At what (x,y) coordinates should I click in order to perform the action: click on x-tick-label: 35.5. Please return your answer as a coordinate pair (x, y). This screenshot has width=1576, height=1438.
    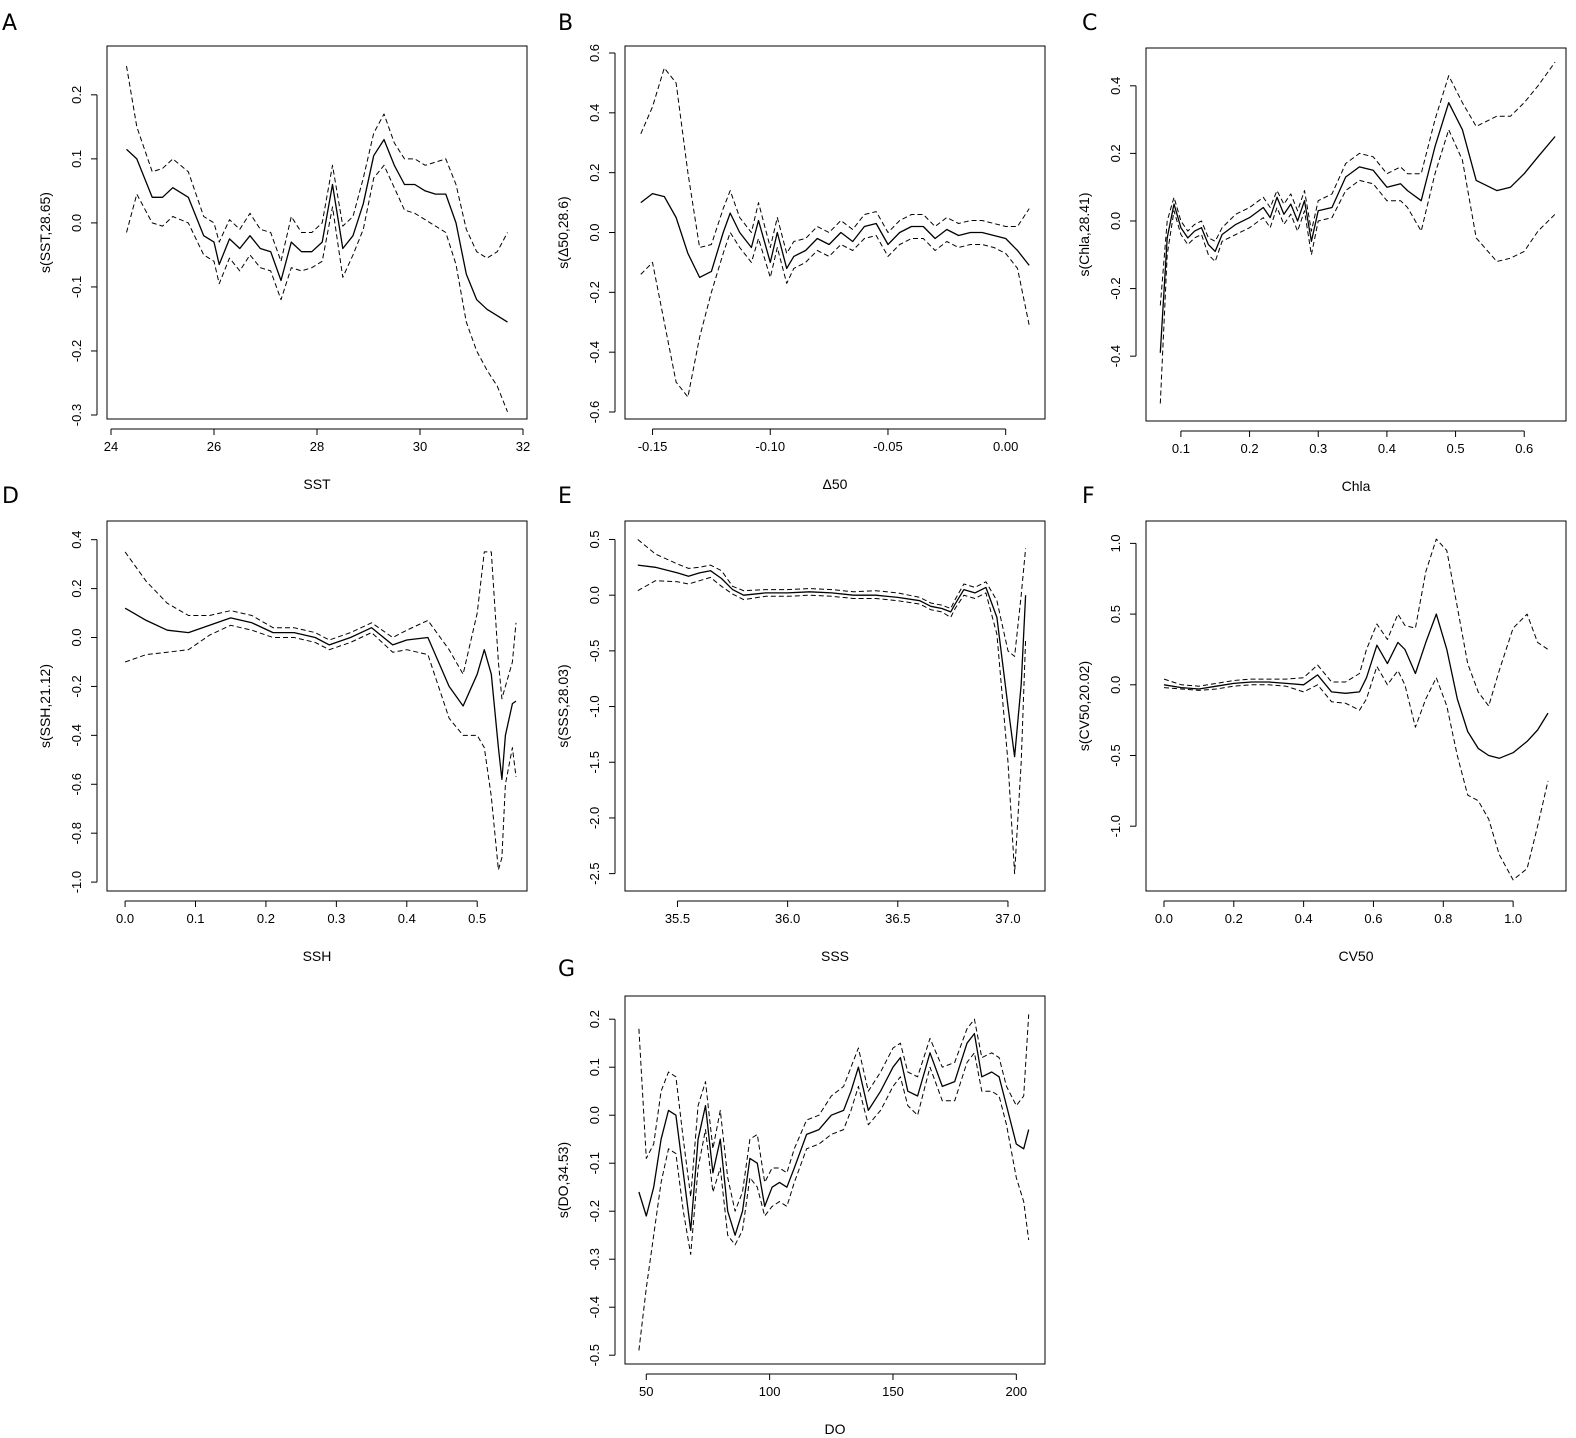
    Looking at the image, I should click on (677, 918).